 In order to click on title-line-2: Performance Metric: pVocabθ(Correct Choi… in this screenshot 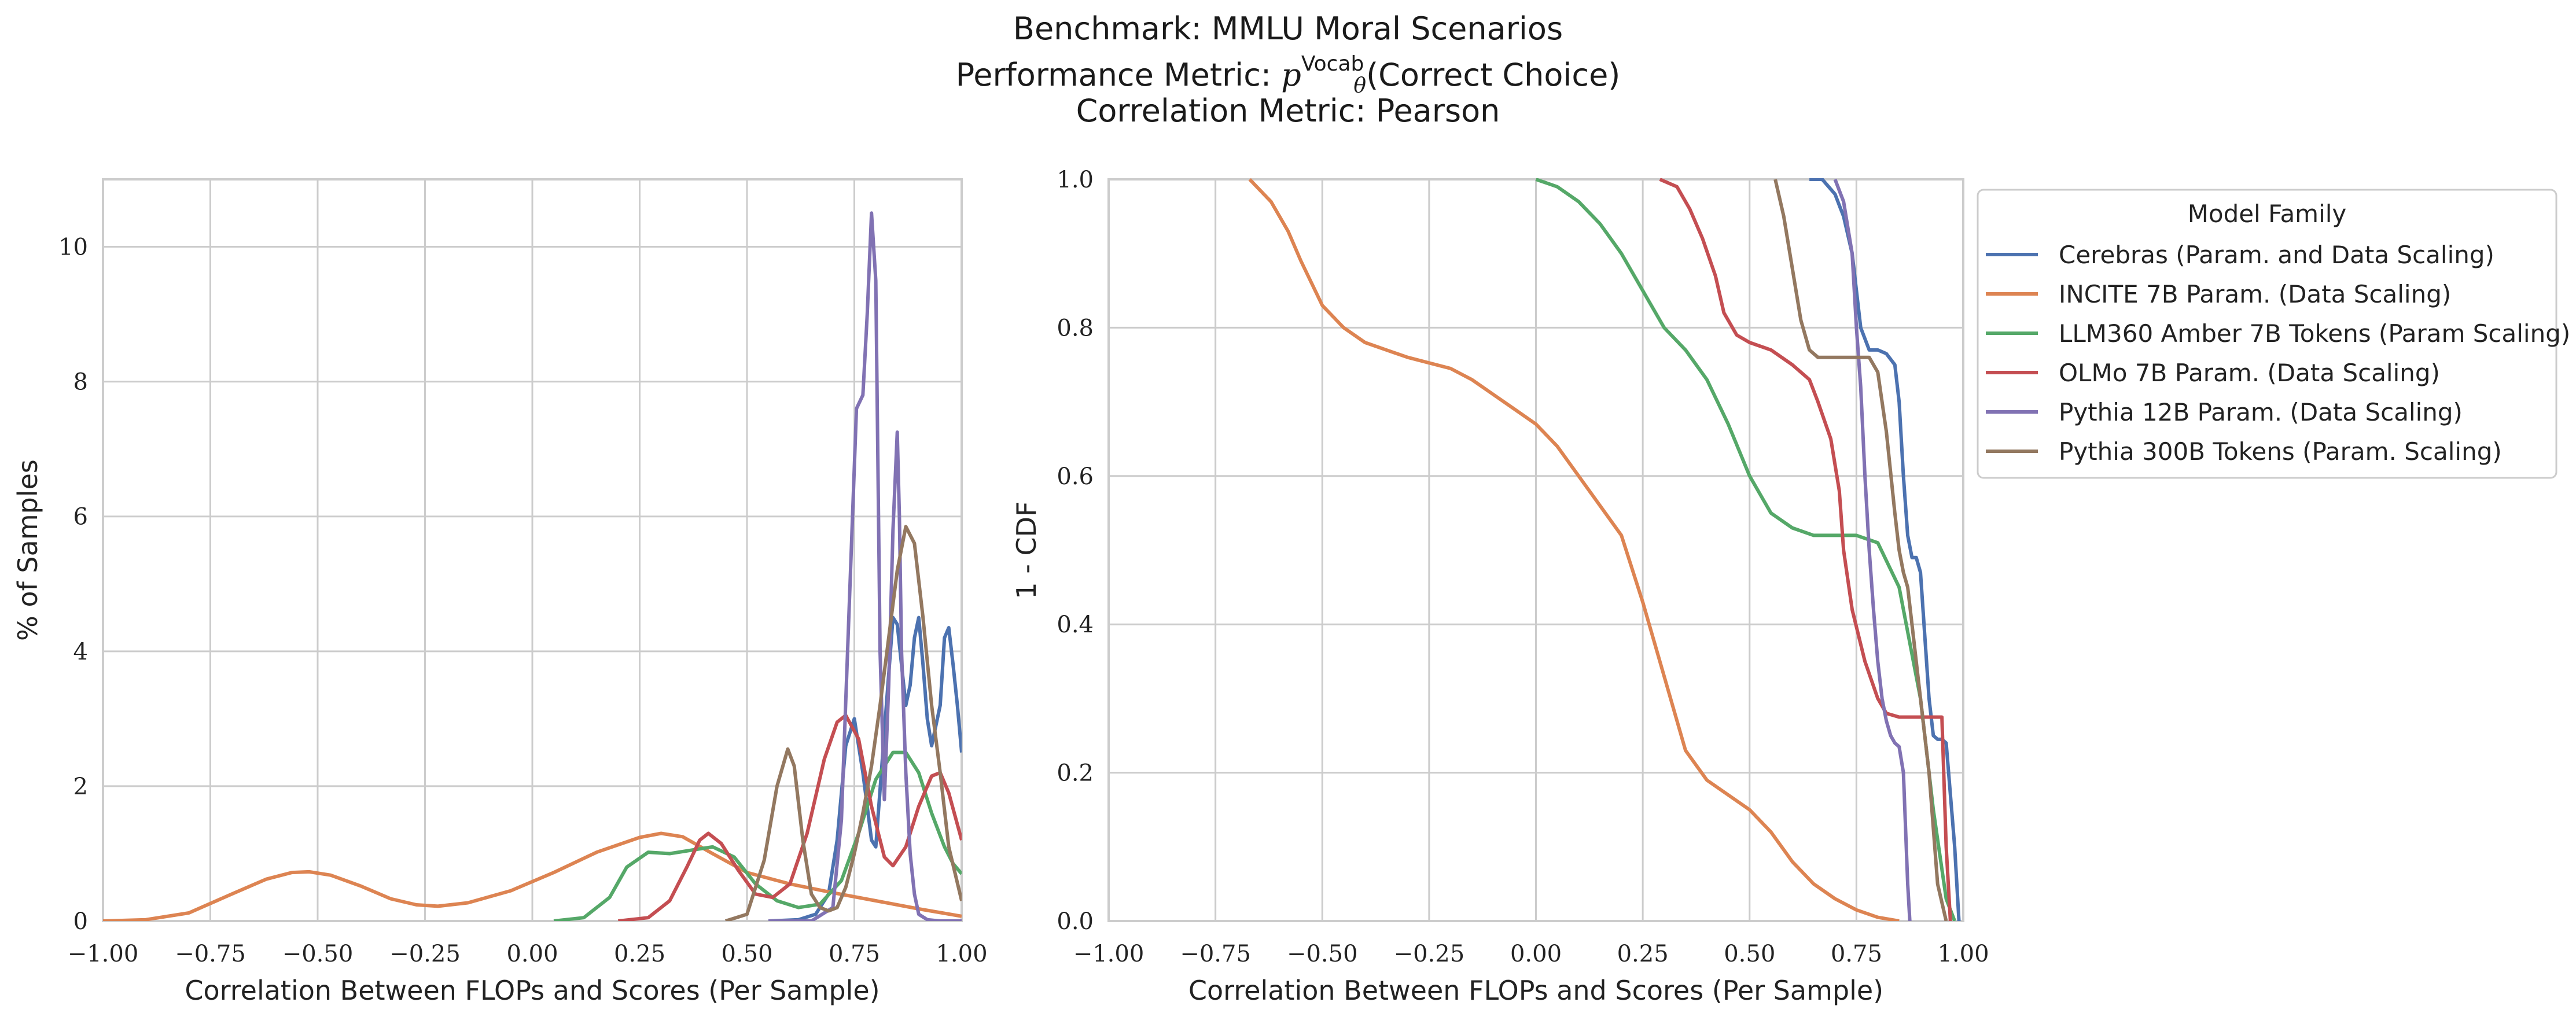, I will do `click(1288, 75)`.